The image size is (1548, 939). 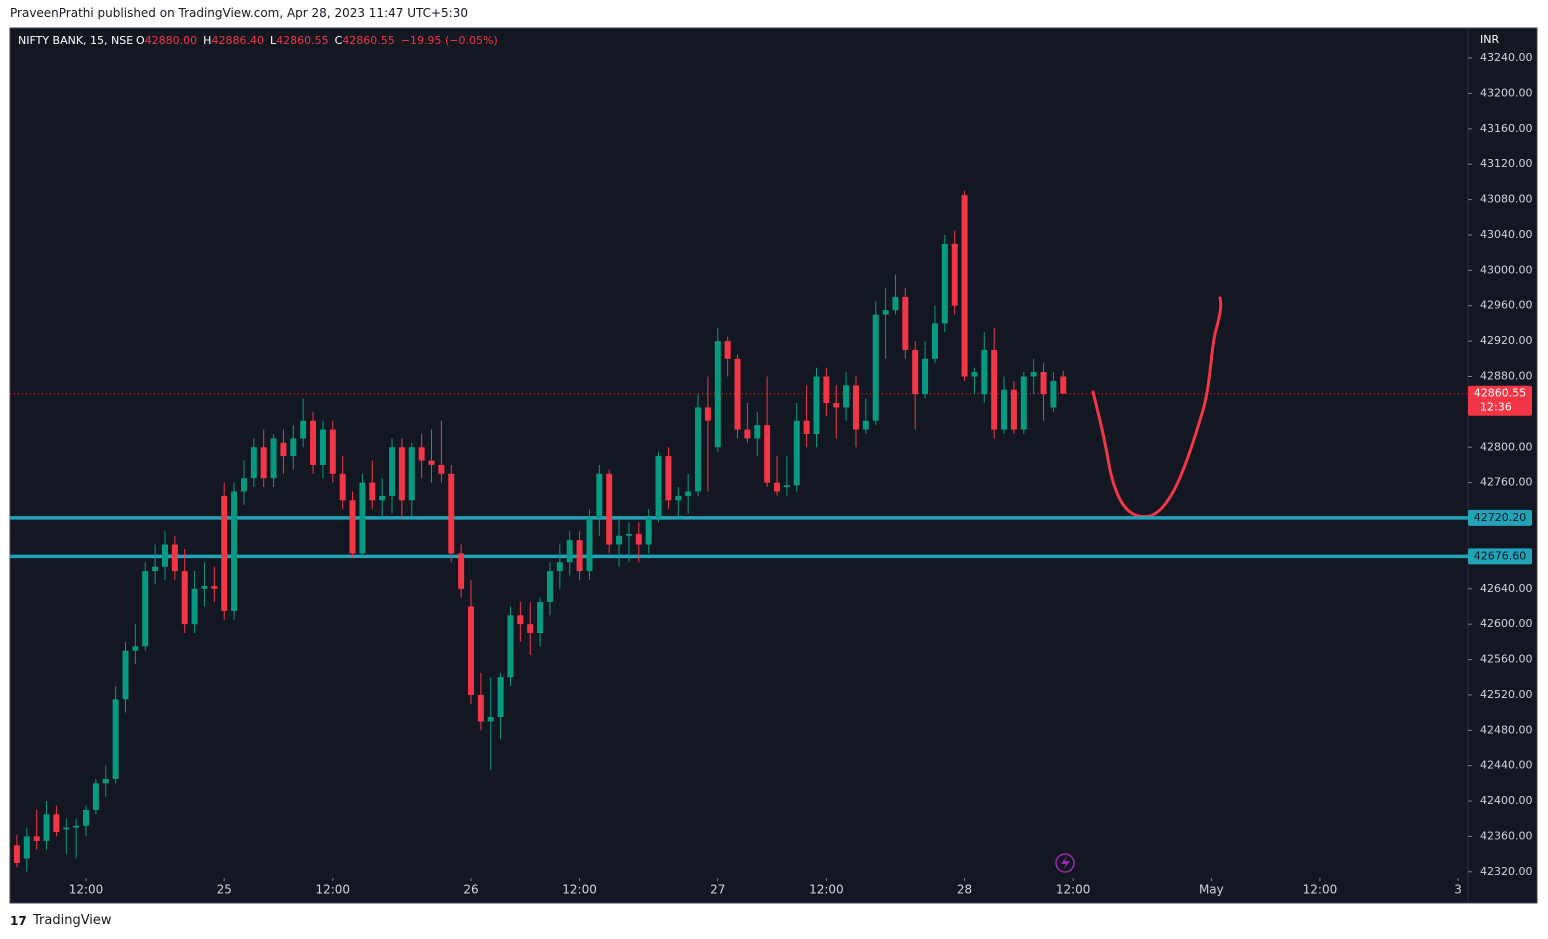 What do you see at coordinates (273, 40) in the screenshot?
I see `legend-letter: L` at bounding box center [273, 40].